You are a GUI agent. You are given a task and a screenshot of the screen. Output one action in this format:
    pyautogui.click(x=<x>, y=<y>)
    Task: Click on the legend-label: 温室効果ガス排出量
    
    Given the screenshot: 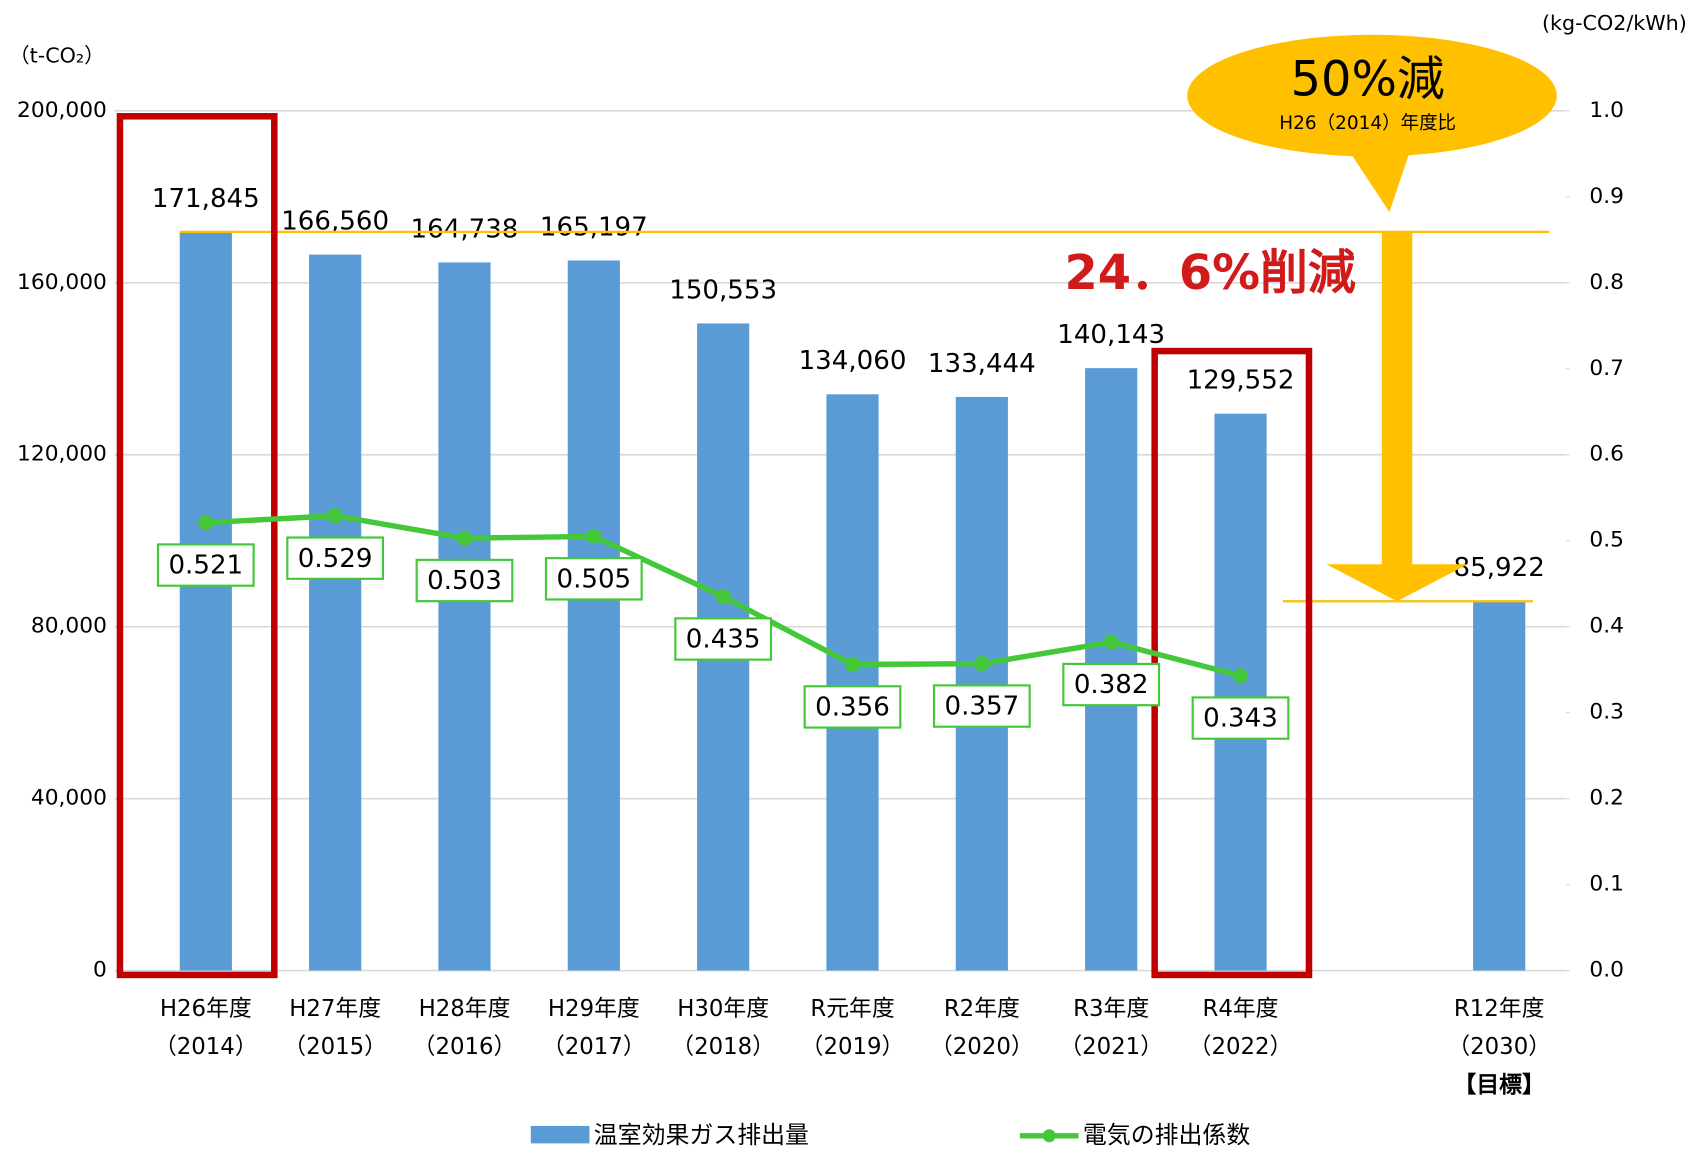 What is the action you would take?
    pyautogui.click(x=701, y=1135)
    